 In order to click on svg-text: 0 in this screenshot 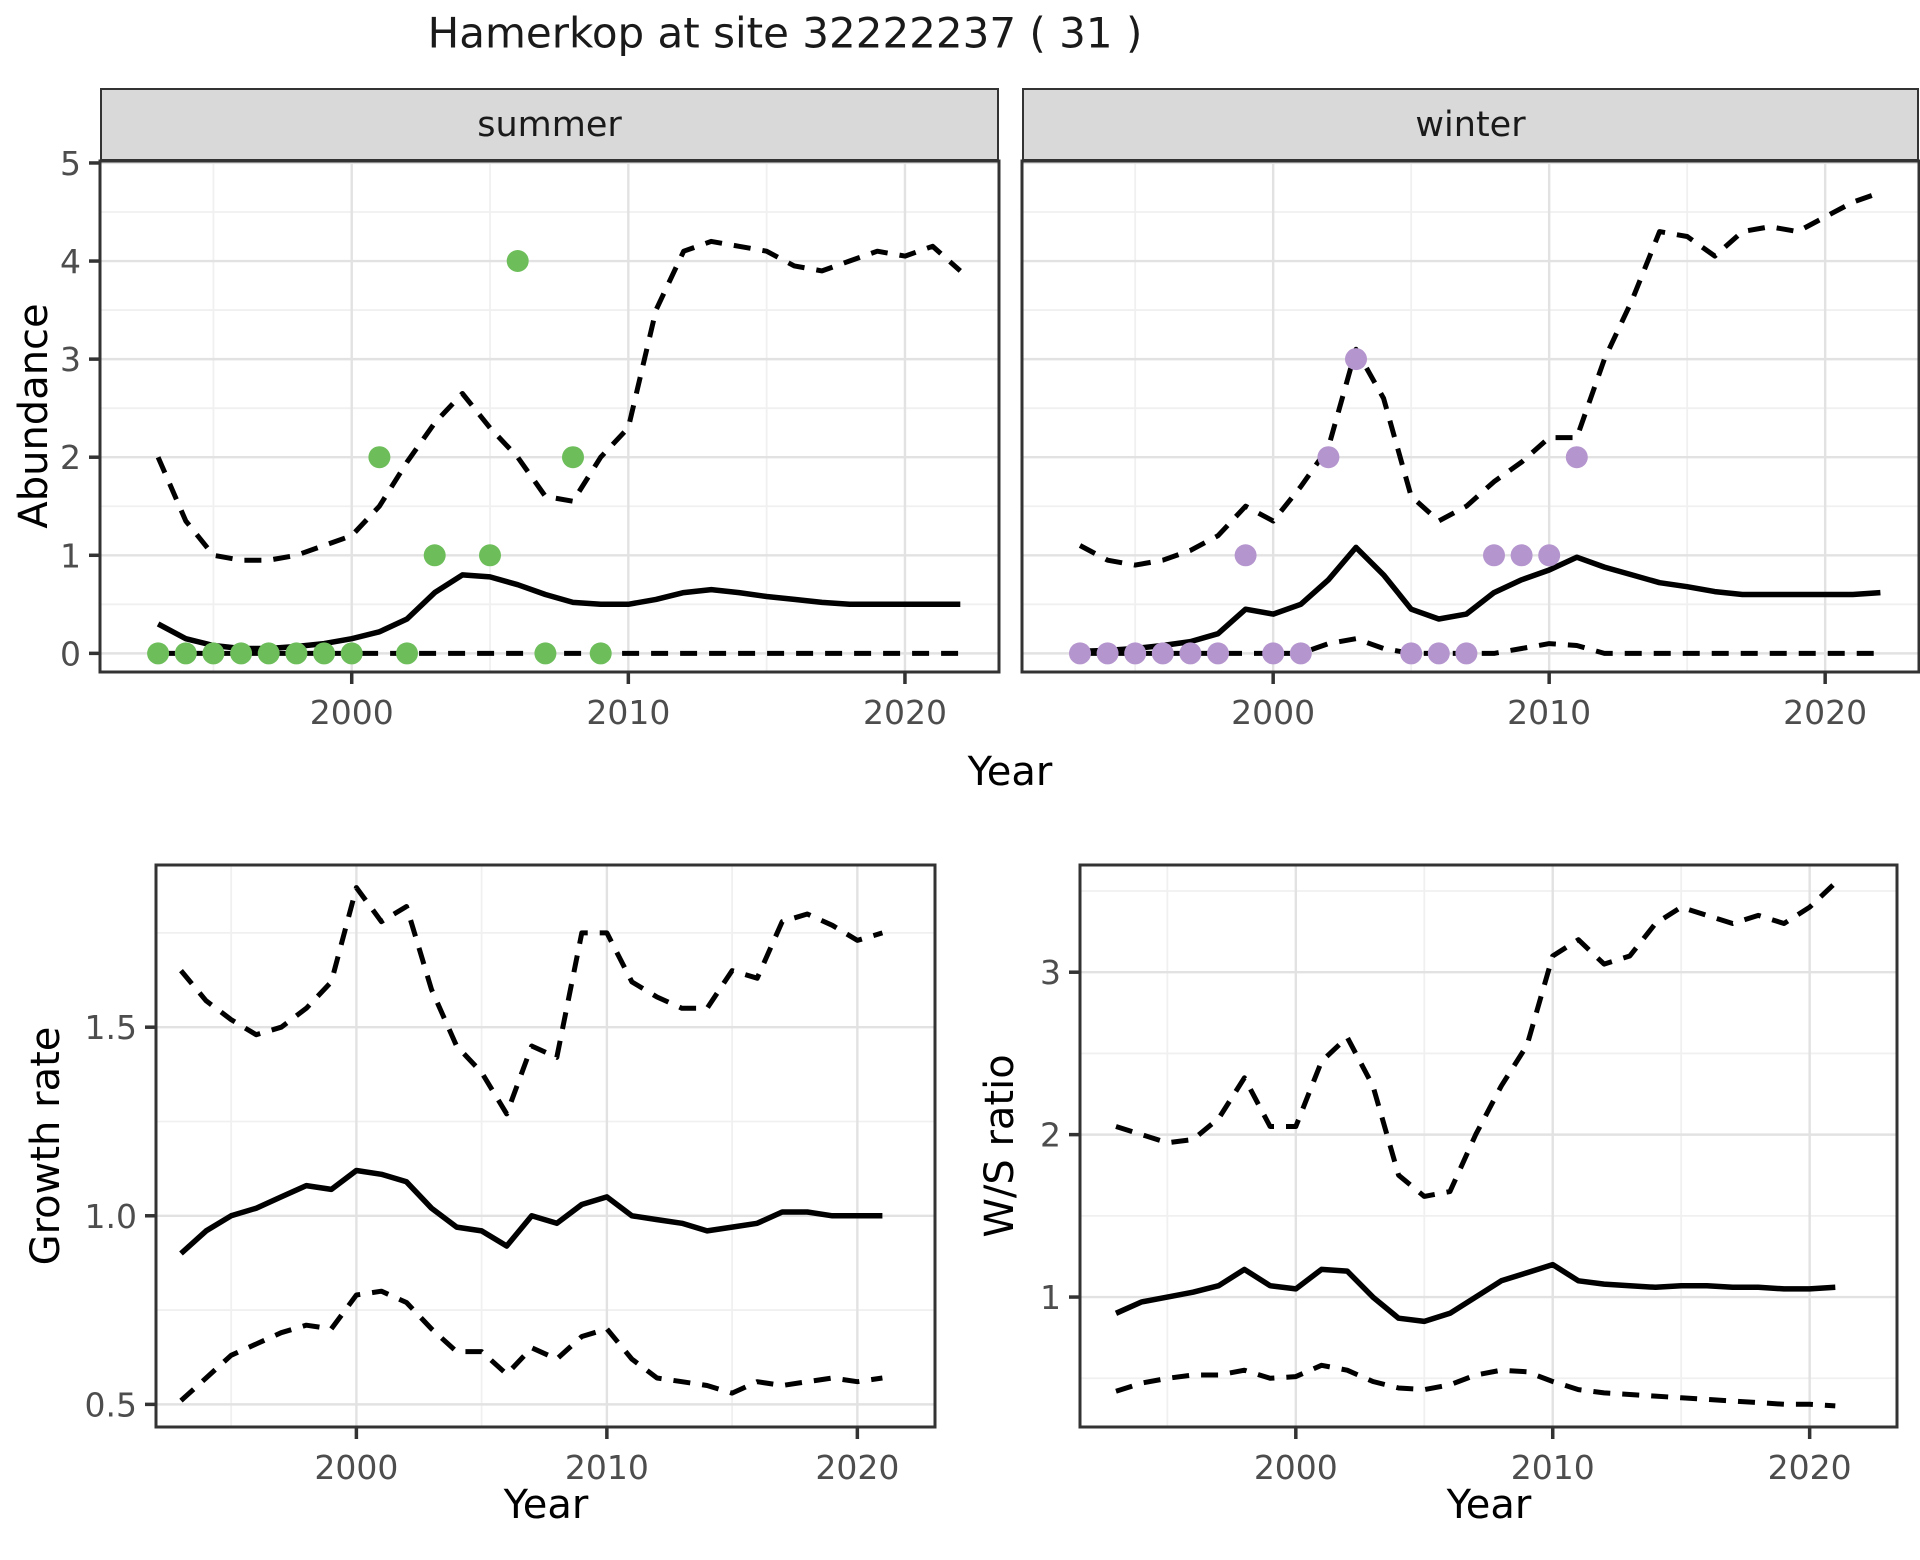, I will do `click(70, 653)`.